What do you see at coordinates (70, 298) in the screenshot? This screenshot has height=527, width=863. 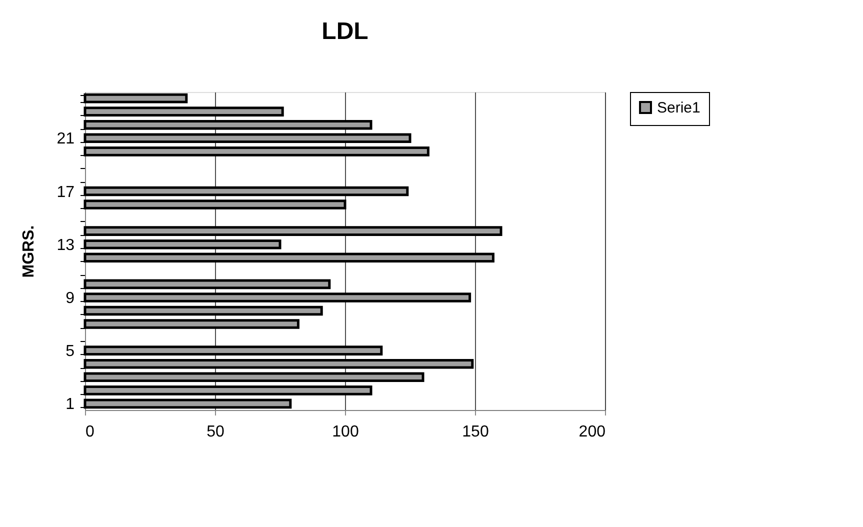 I see `y-tick-label: 9` at bounding box center [70, 298].